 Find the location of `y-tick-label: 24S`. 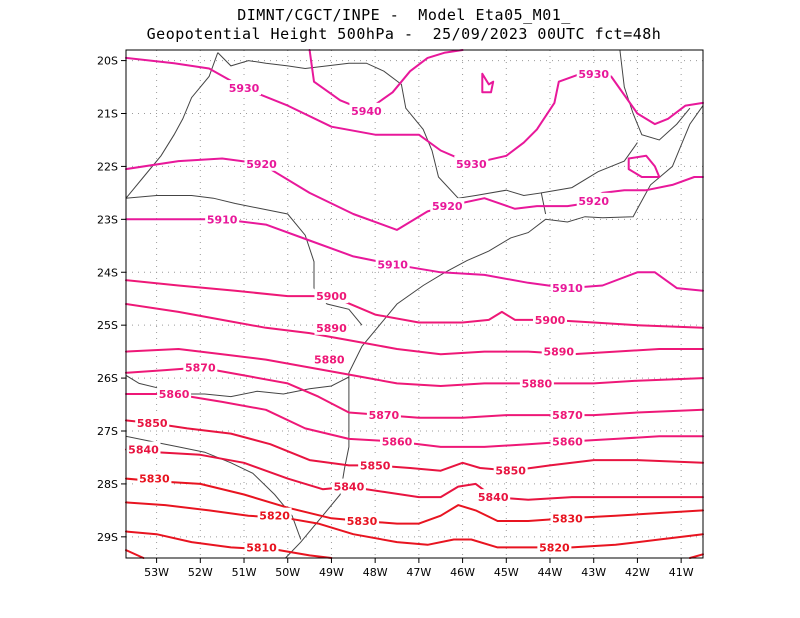

y-tick-label: 24S is located at coordinates (107, 272).